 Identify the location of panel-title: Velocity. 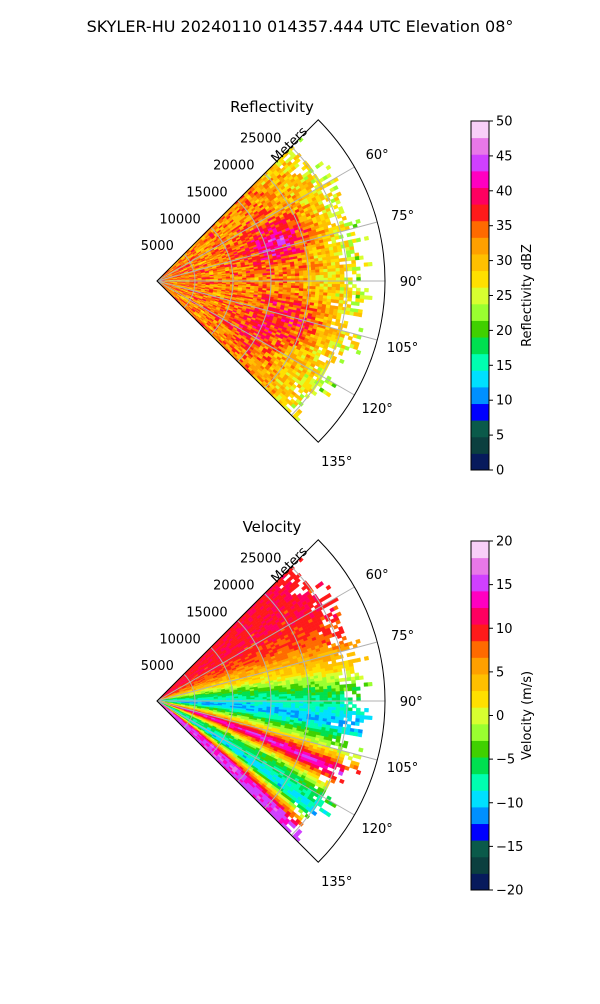
(272, 527).